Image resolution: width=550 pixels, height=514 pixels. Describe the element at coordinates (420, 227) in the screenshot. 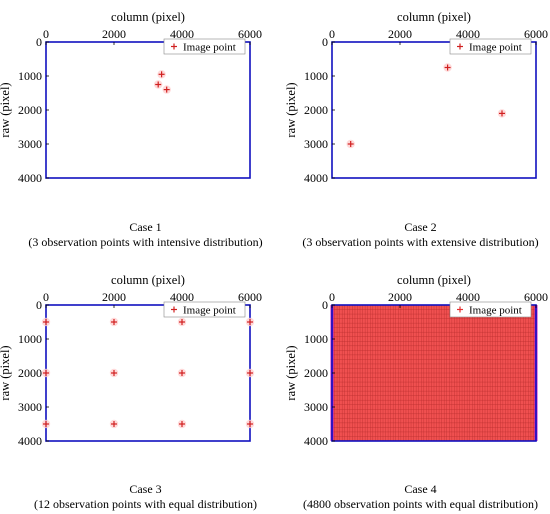

I see `caption-title: Case 2` at that location.